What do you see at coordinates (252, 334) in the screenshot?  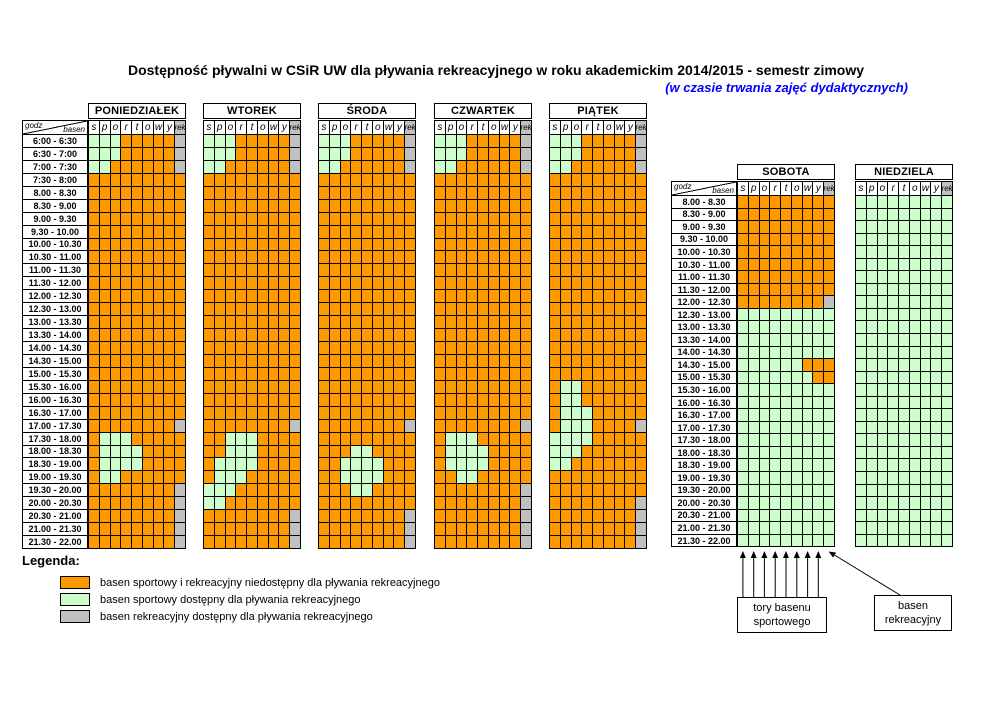 I see `schedule-grid-tuesday: sportowyrek` at bounding box center [252, 334].